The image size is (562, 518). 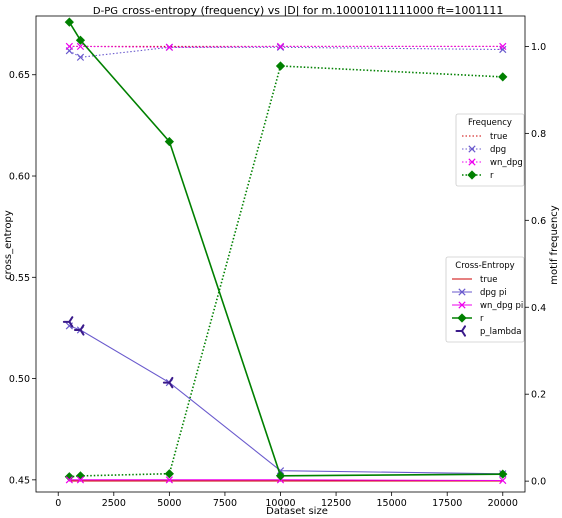 I want to click on y-left-tick-label: 0.60, so click(x=19, y=177).